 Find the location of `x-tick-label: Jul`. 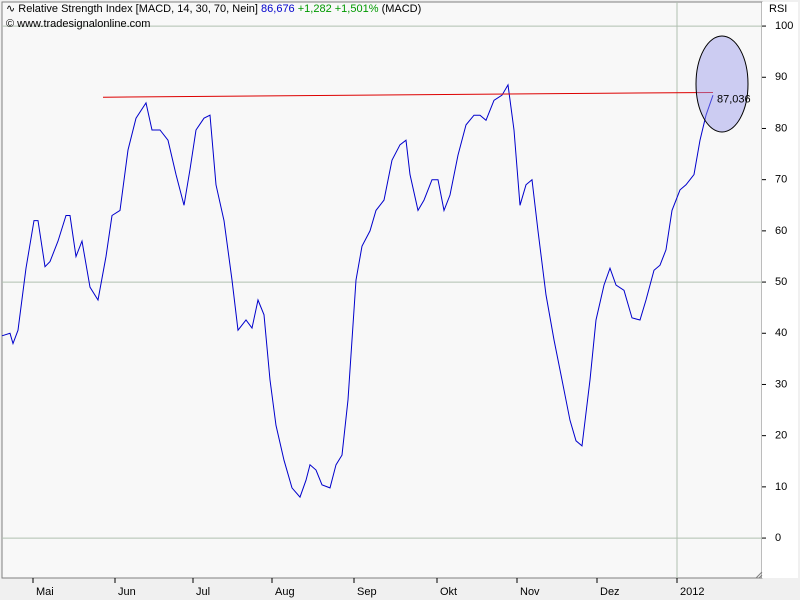

x-tick-label: Jul is located at coordinates (203, 592).